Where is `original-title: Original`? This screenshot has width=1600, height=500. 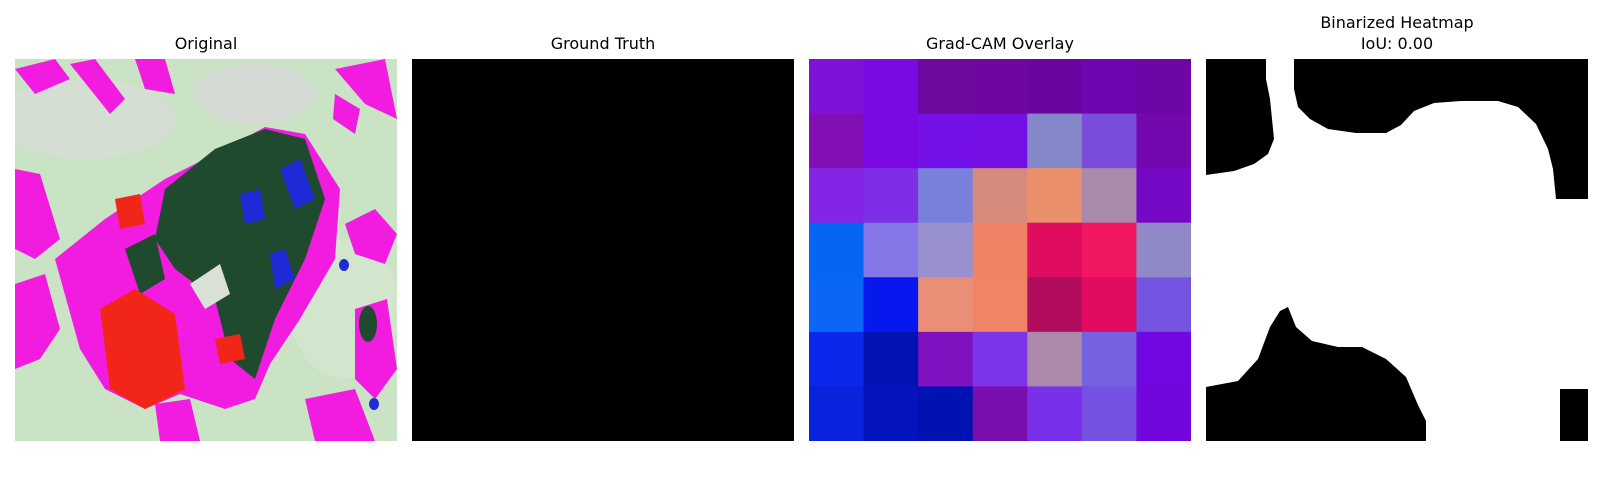
original-title: Original is located at coordinates (206, 43).